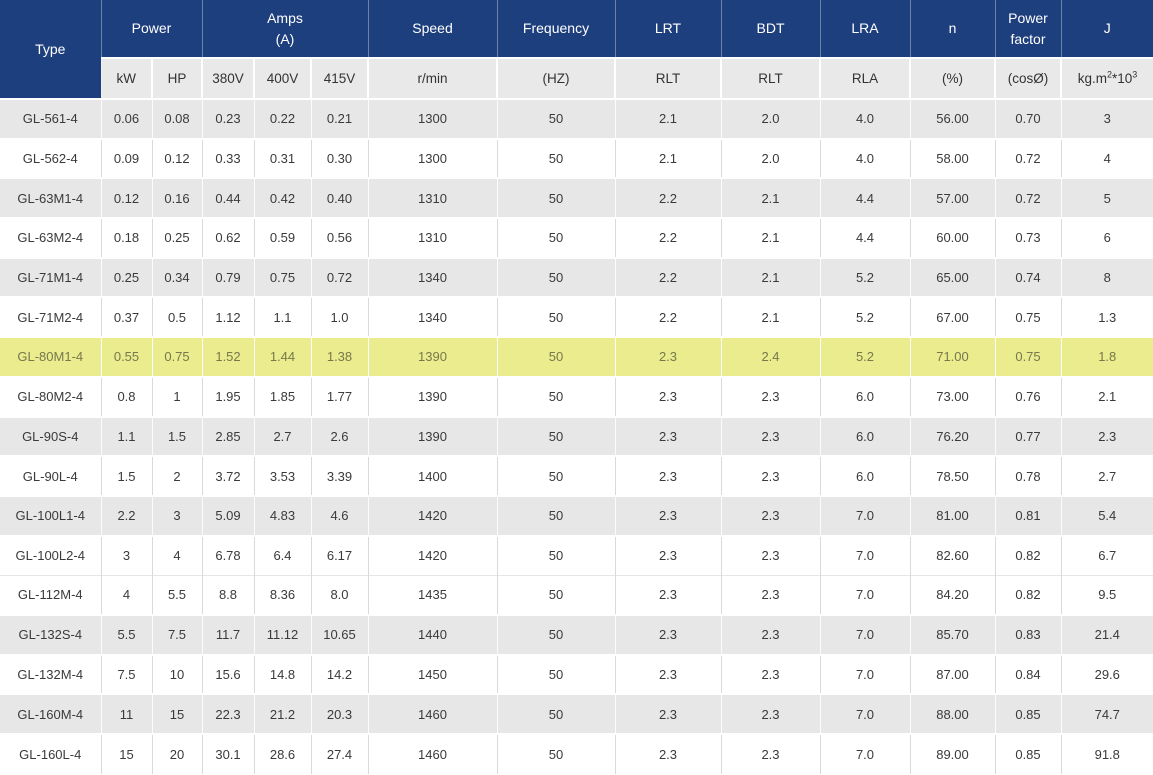  I want to click on type-cell: GL-132M-4, so click(51, 674).